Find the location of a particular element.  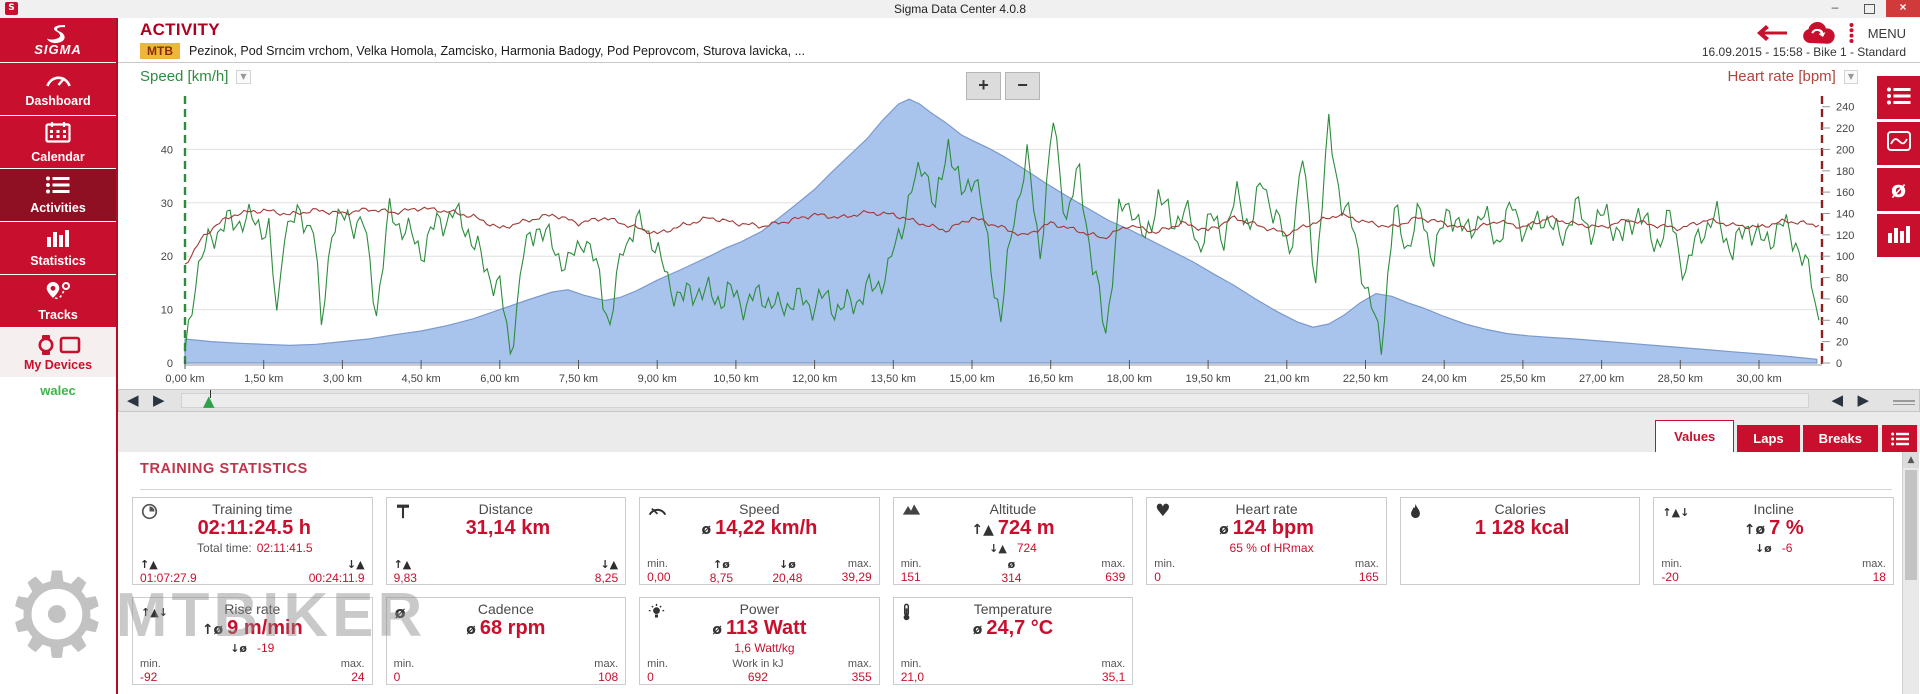

sidebar-item-tracks: Tracks is located at coordinates (58, 301).